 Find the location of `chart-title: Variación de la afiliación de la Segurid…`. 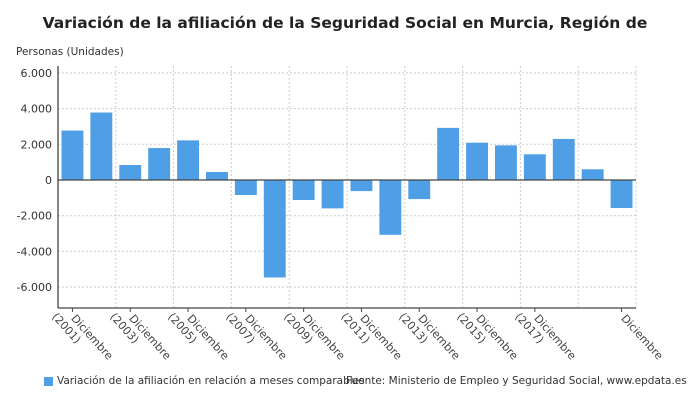

chart-title: Variación de la afiliación de la Segurid… is located at coordinates (345, 23).